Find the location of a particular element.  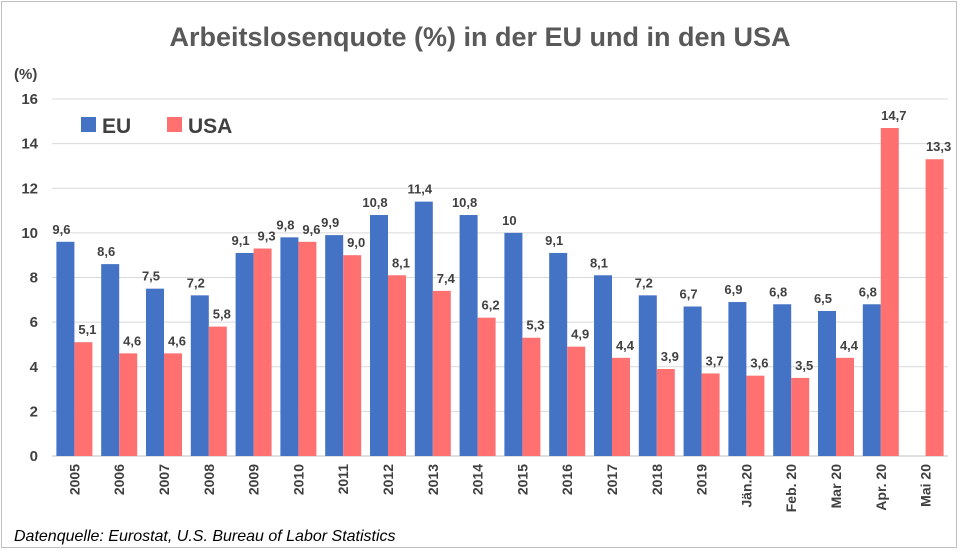

bar-usa-2015 is located at coordinates (531, 396).